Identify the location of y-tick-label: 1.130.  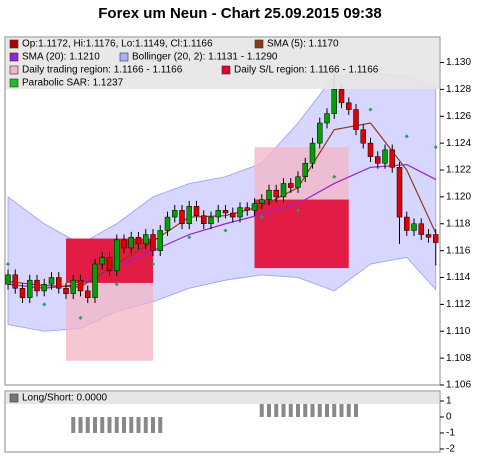
(458, 62).